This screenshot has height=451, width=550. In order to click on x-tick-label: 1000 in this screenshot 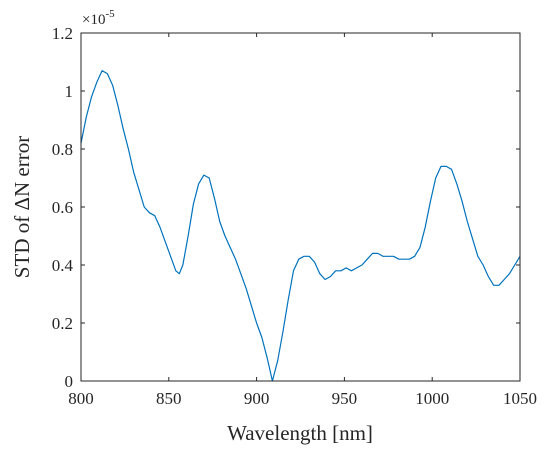, I will do `click(432, 398)`.